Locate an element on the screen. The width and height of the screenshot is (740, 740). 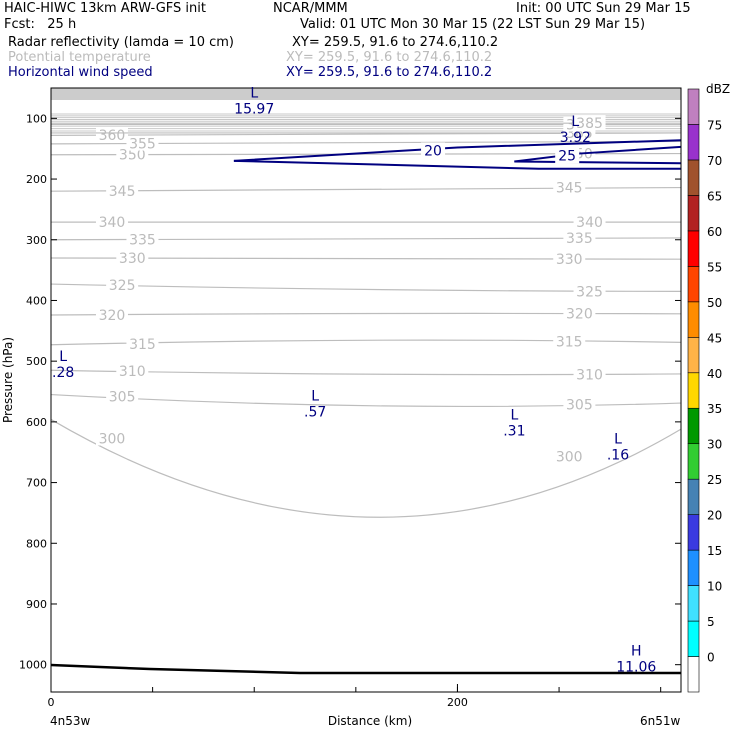
y-tick-label: 900 is located at coordinates (36, 604).